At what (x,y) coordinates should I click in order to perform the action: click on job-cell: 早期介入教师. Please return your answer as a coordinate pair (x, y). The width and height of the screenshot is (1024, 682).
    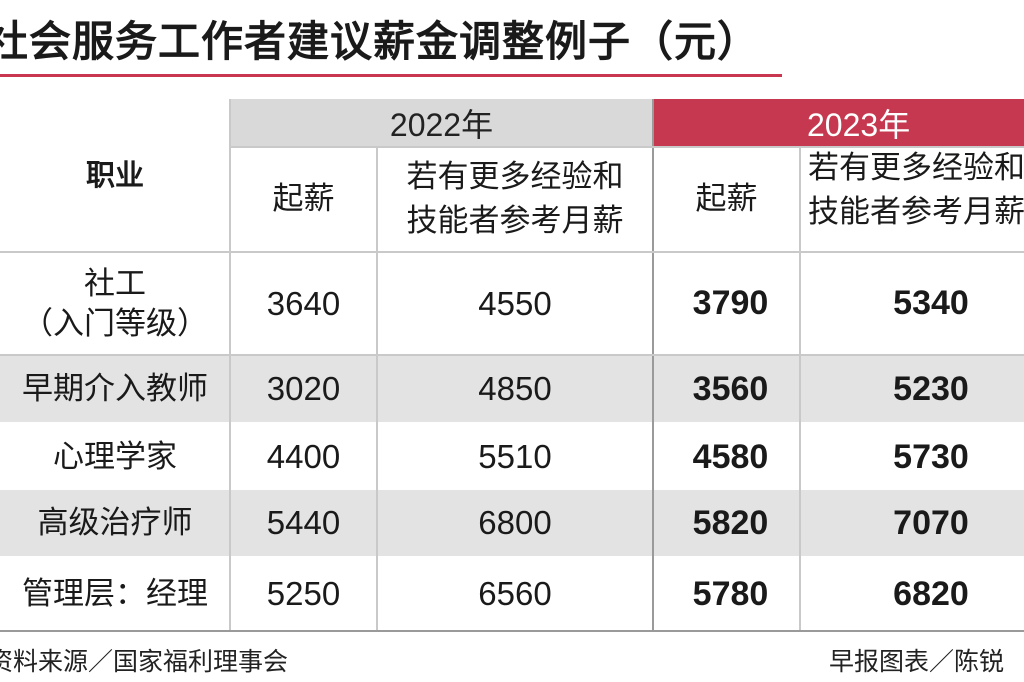
    Looking at the image, I should click on (115, 389).